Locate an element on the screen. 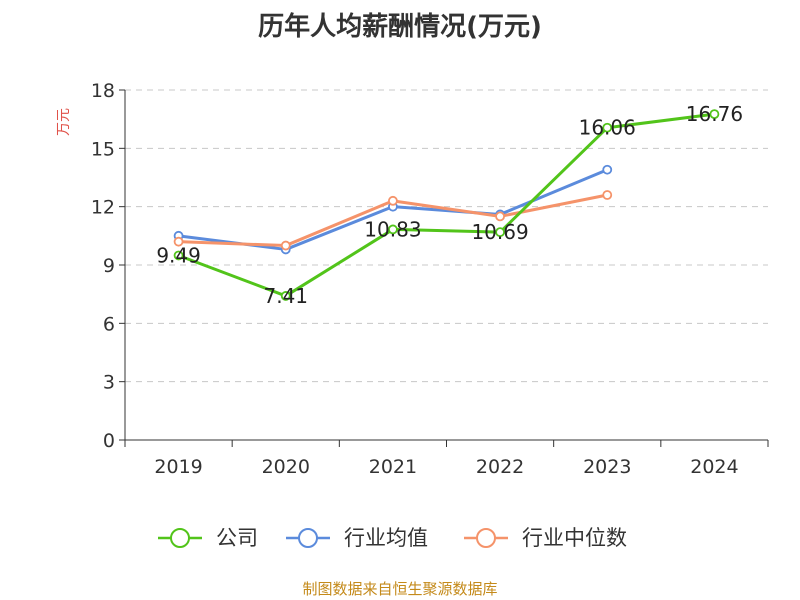  y-tick-label: 6 is located at coordinates (109, 324).